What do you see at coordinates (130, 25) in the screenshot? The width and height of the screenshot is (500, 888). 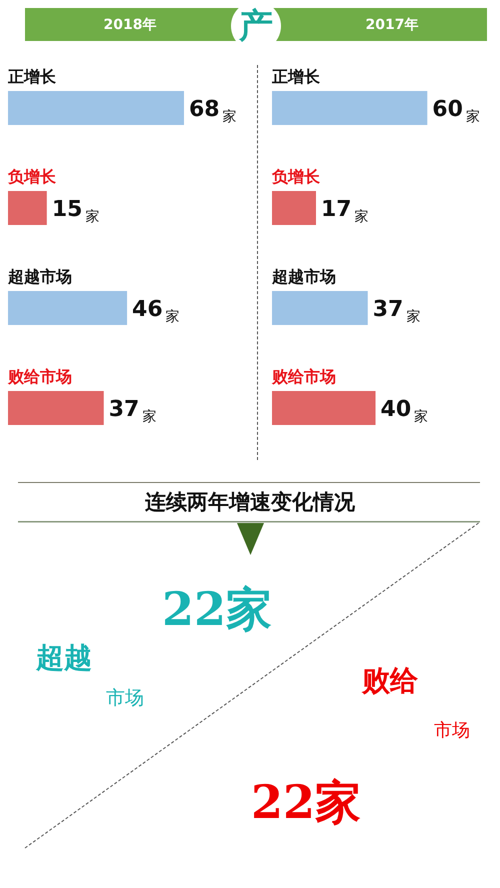 I see `chart-title: 2018年` at bounding box center [130, 25].